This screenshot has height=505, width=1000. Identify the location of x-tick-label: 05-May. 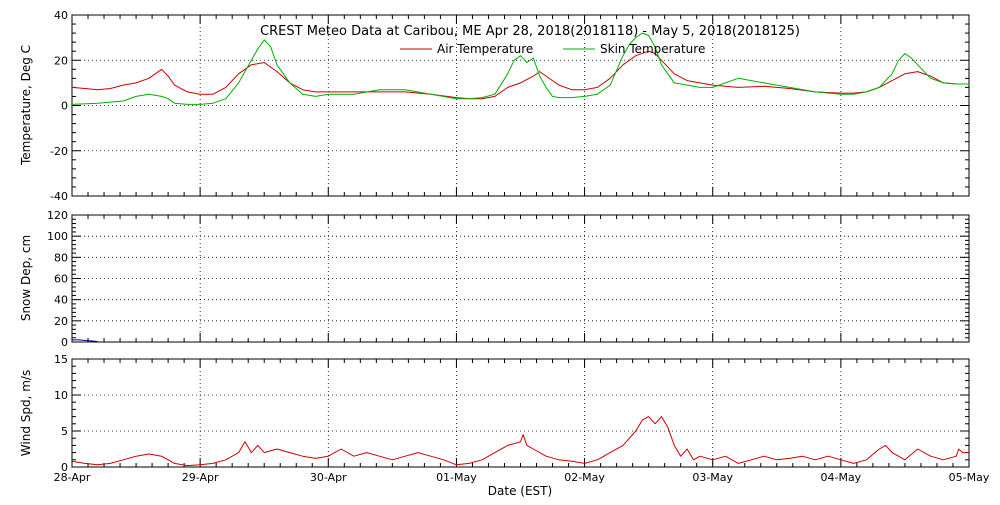
(969, 477).